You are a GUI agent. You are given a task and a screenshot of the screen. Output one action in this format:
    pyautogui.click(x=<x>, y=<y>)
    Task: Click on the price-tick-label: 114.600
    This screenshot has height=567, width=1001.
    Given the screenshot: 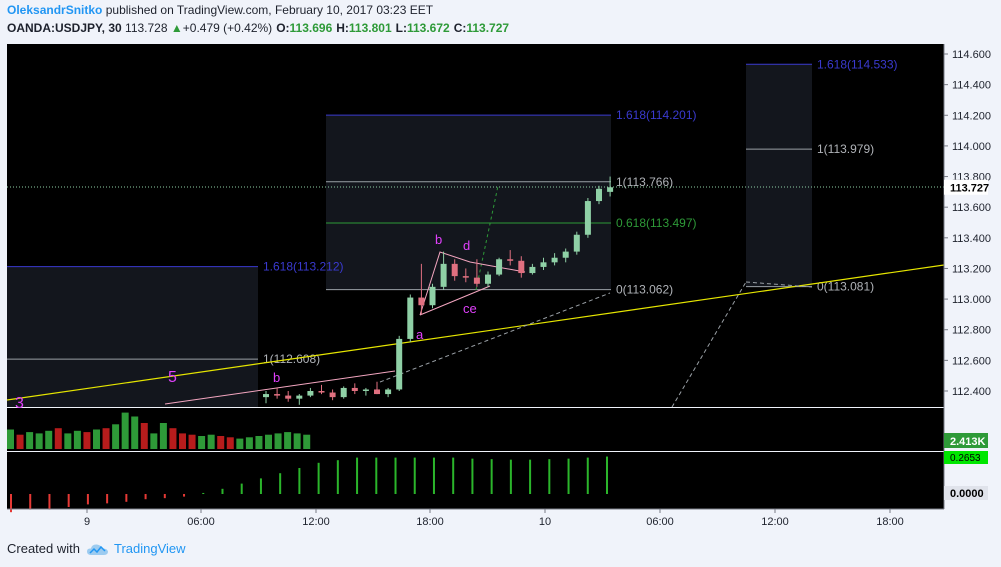 What is the action you would take?
    pyautogui.click(x=971, y=55)
    